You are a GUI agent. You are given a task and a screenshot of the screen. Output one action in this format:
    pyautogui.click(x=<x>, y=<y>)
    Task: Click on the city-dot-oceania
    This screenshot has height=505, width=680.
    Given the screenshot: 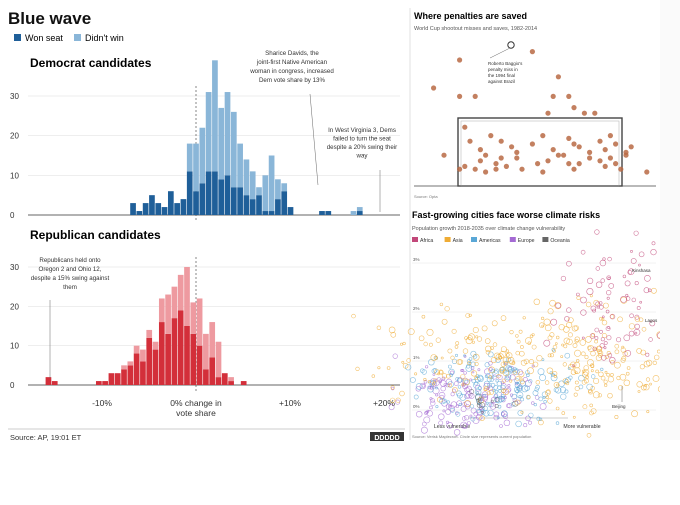 What is the action you would take?
    pyautogui.click(x=496, y=405)
    